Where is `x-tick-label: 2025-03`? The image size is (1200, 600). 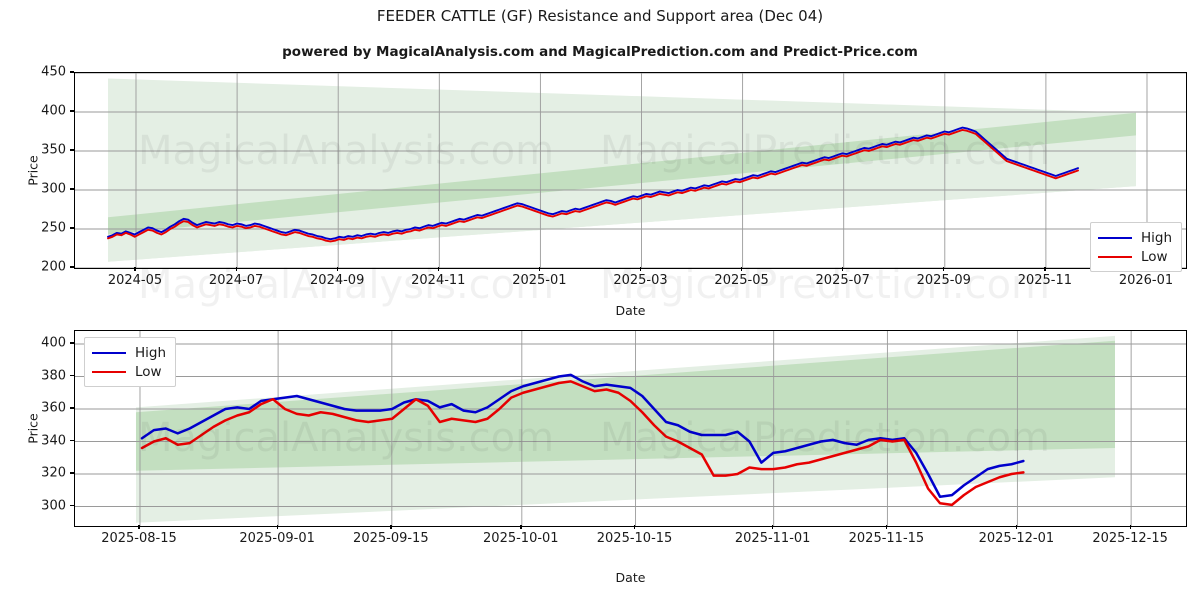 x-tick-label: 2025-03 is located at coordinates (640, 280).